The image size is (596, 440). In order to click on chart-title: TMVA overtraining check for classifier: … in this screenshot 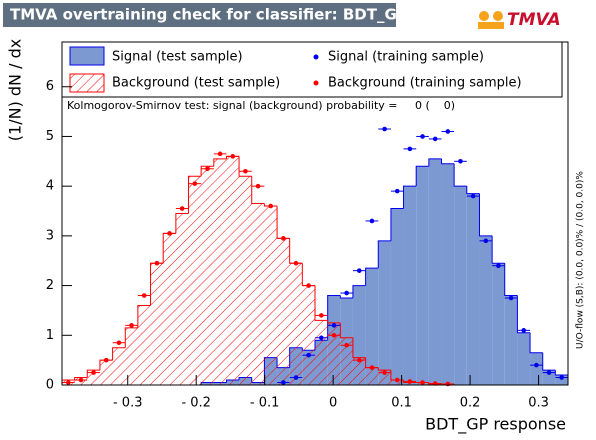, I will do `click(209, 15)`.